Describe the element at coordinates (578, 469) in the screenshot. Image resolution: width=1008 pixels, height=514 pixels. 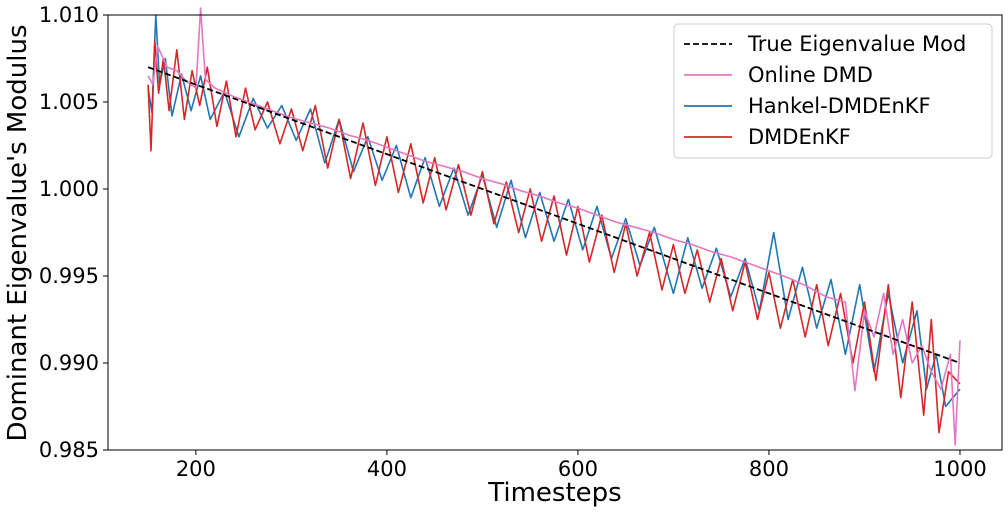
I see `x-tick-label: 600` at that location.